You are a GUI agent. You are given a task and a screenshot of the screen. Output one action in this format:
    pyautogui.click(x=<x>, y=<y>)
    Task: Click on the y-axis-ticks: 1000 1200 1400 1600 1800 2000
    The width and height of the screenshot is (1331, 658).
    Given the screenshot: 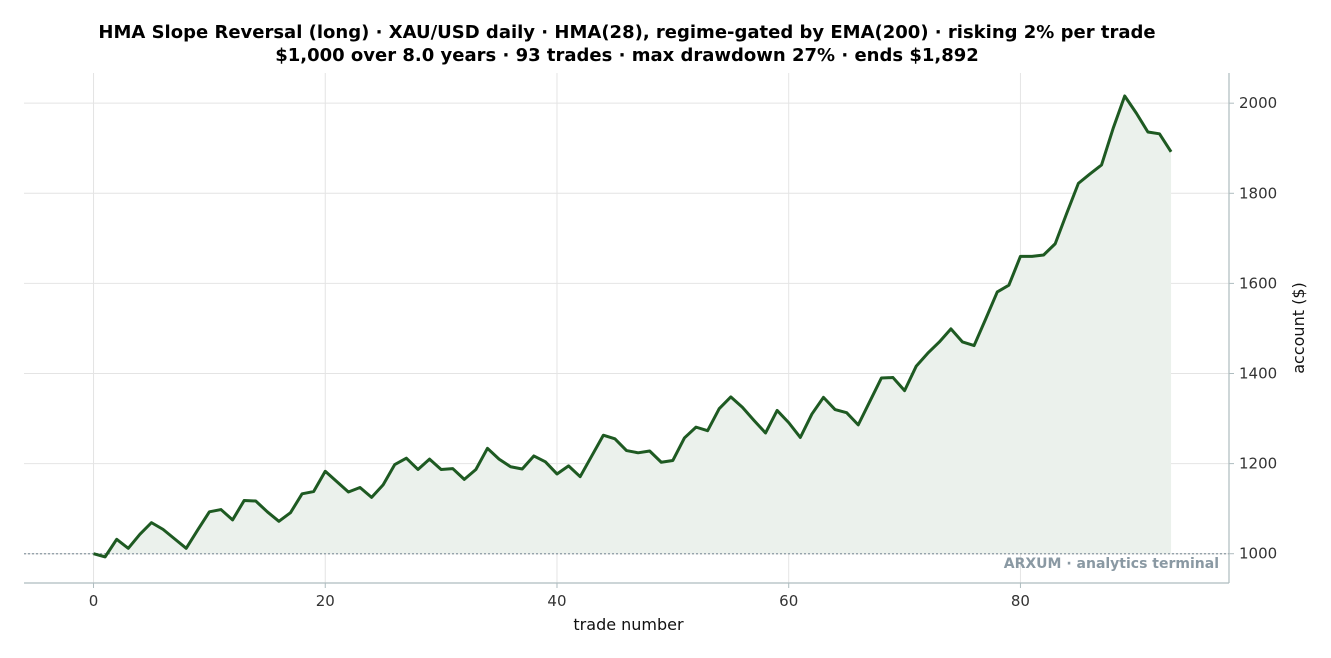 What is the action you would take?
    pyautogui.click(x=1253, y=328)
    